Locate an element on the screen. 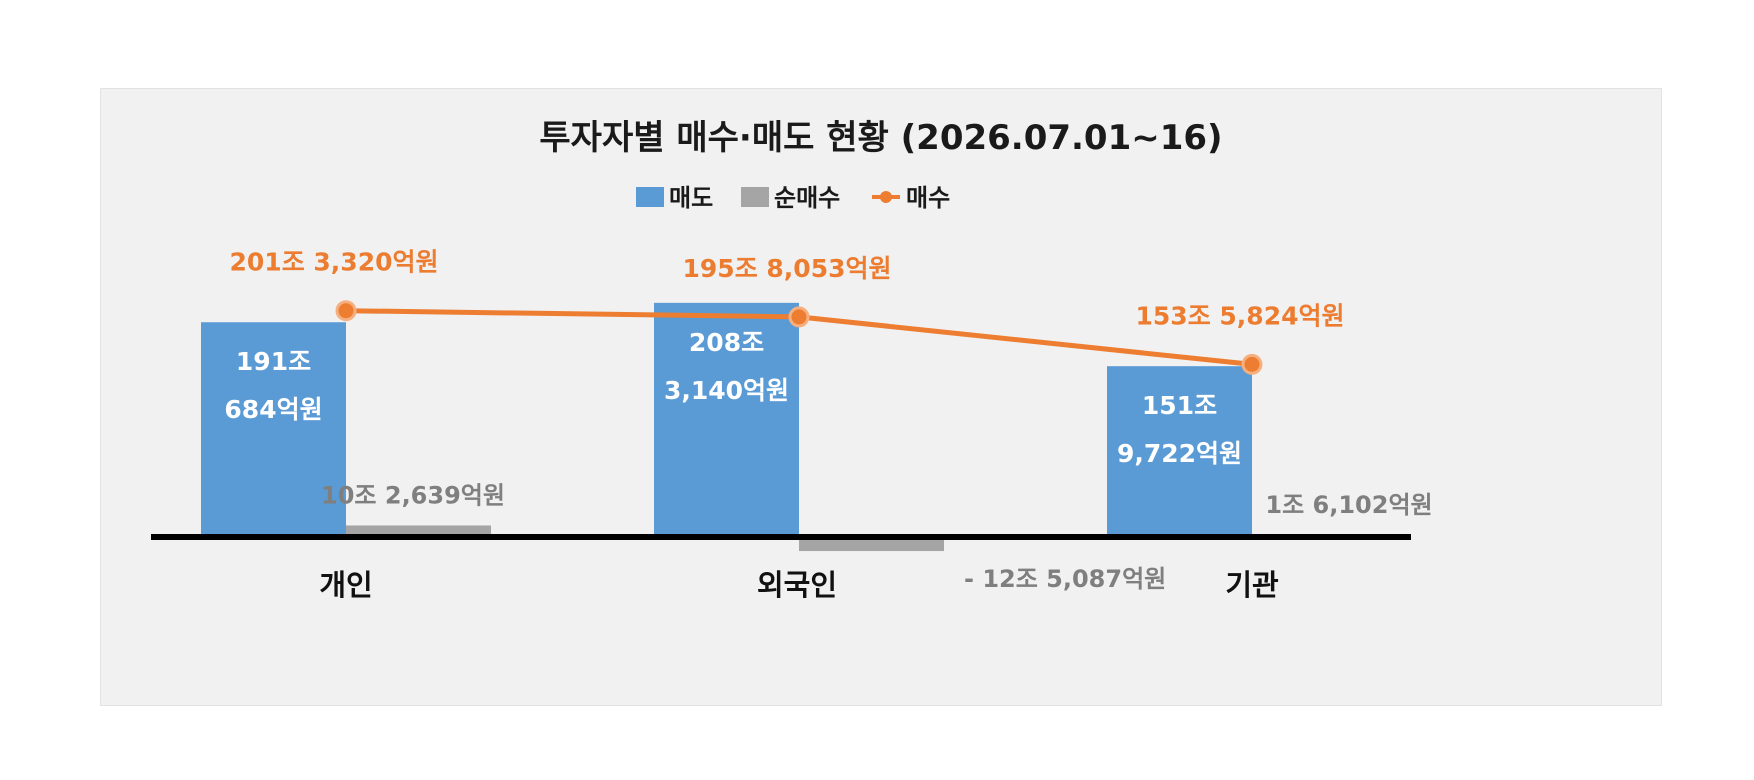 This screenshot has width=1754, height=780. category-label-1: 외국인 is located at coordinates (797, 585).